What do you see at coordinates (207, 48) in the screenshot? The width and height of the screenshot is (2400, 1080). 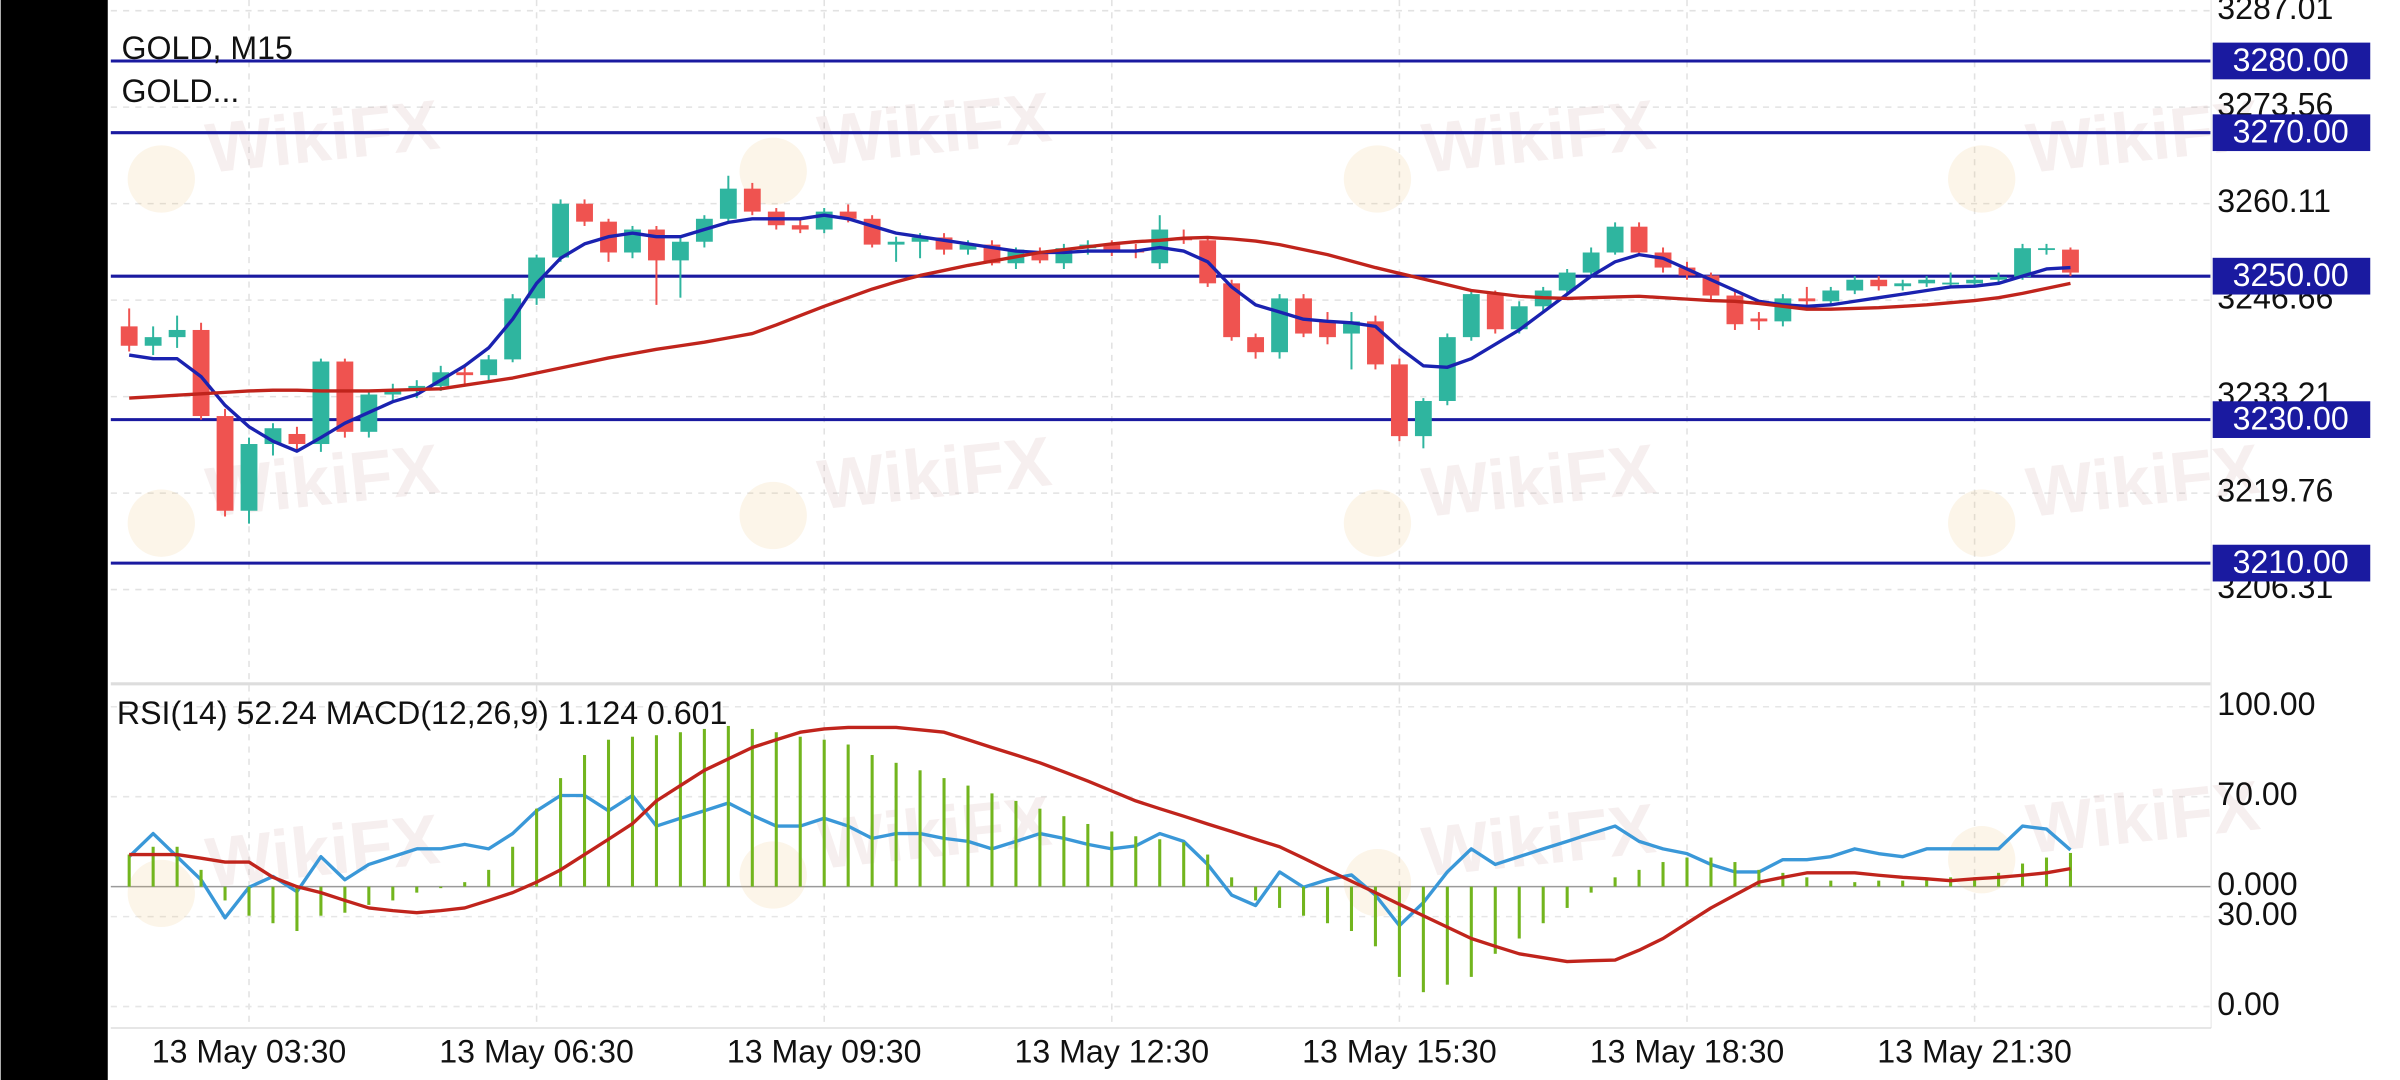 I see `chart-title: GOLD, M15` at bounding box center [207, 48].